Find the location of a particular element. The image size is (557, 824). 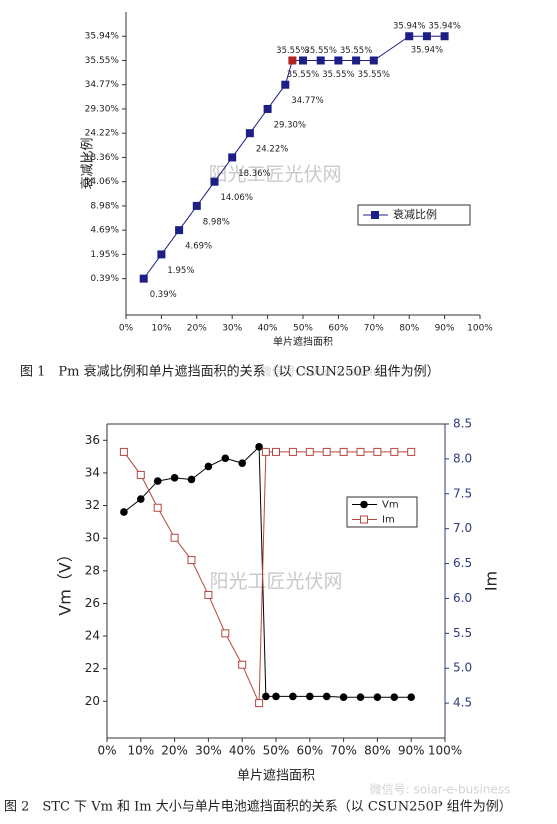

legend-label: Vm is located at coordinates (390, 505).